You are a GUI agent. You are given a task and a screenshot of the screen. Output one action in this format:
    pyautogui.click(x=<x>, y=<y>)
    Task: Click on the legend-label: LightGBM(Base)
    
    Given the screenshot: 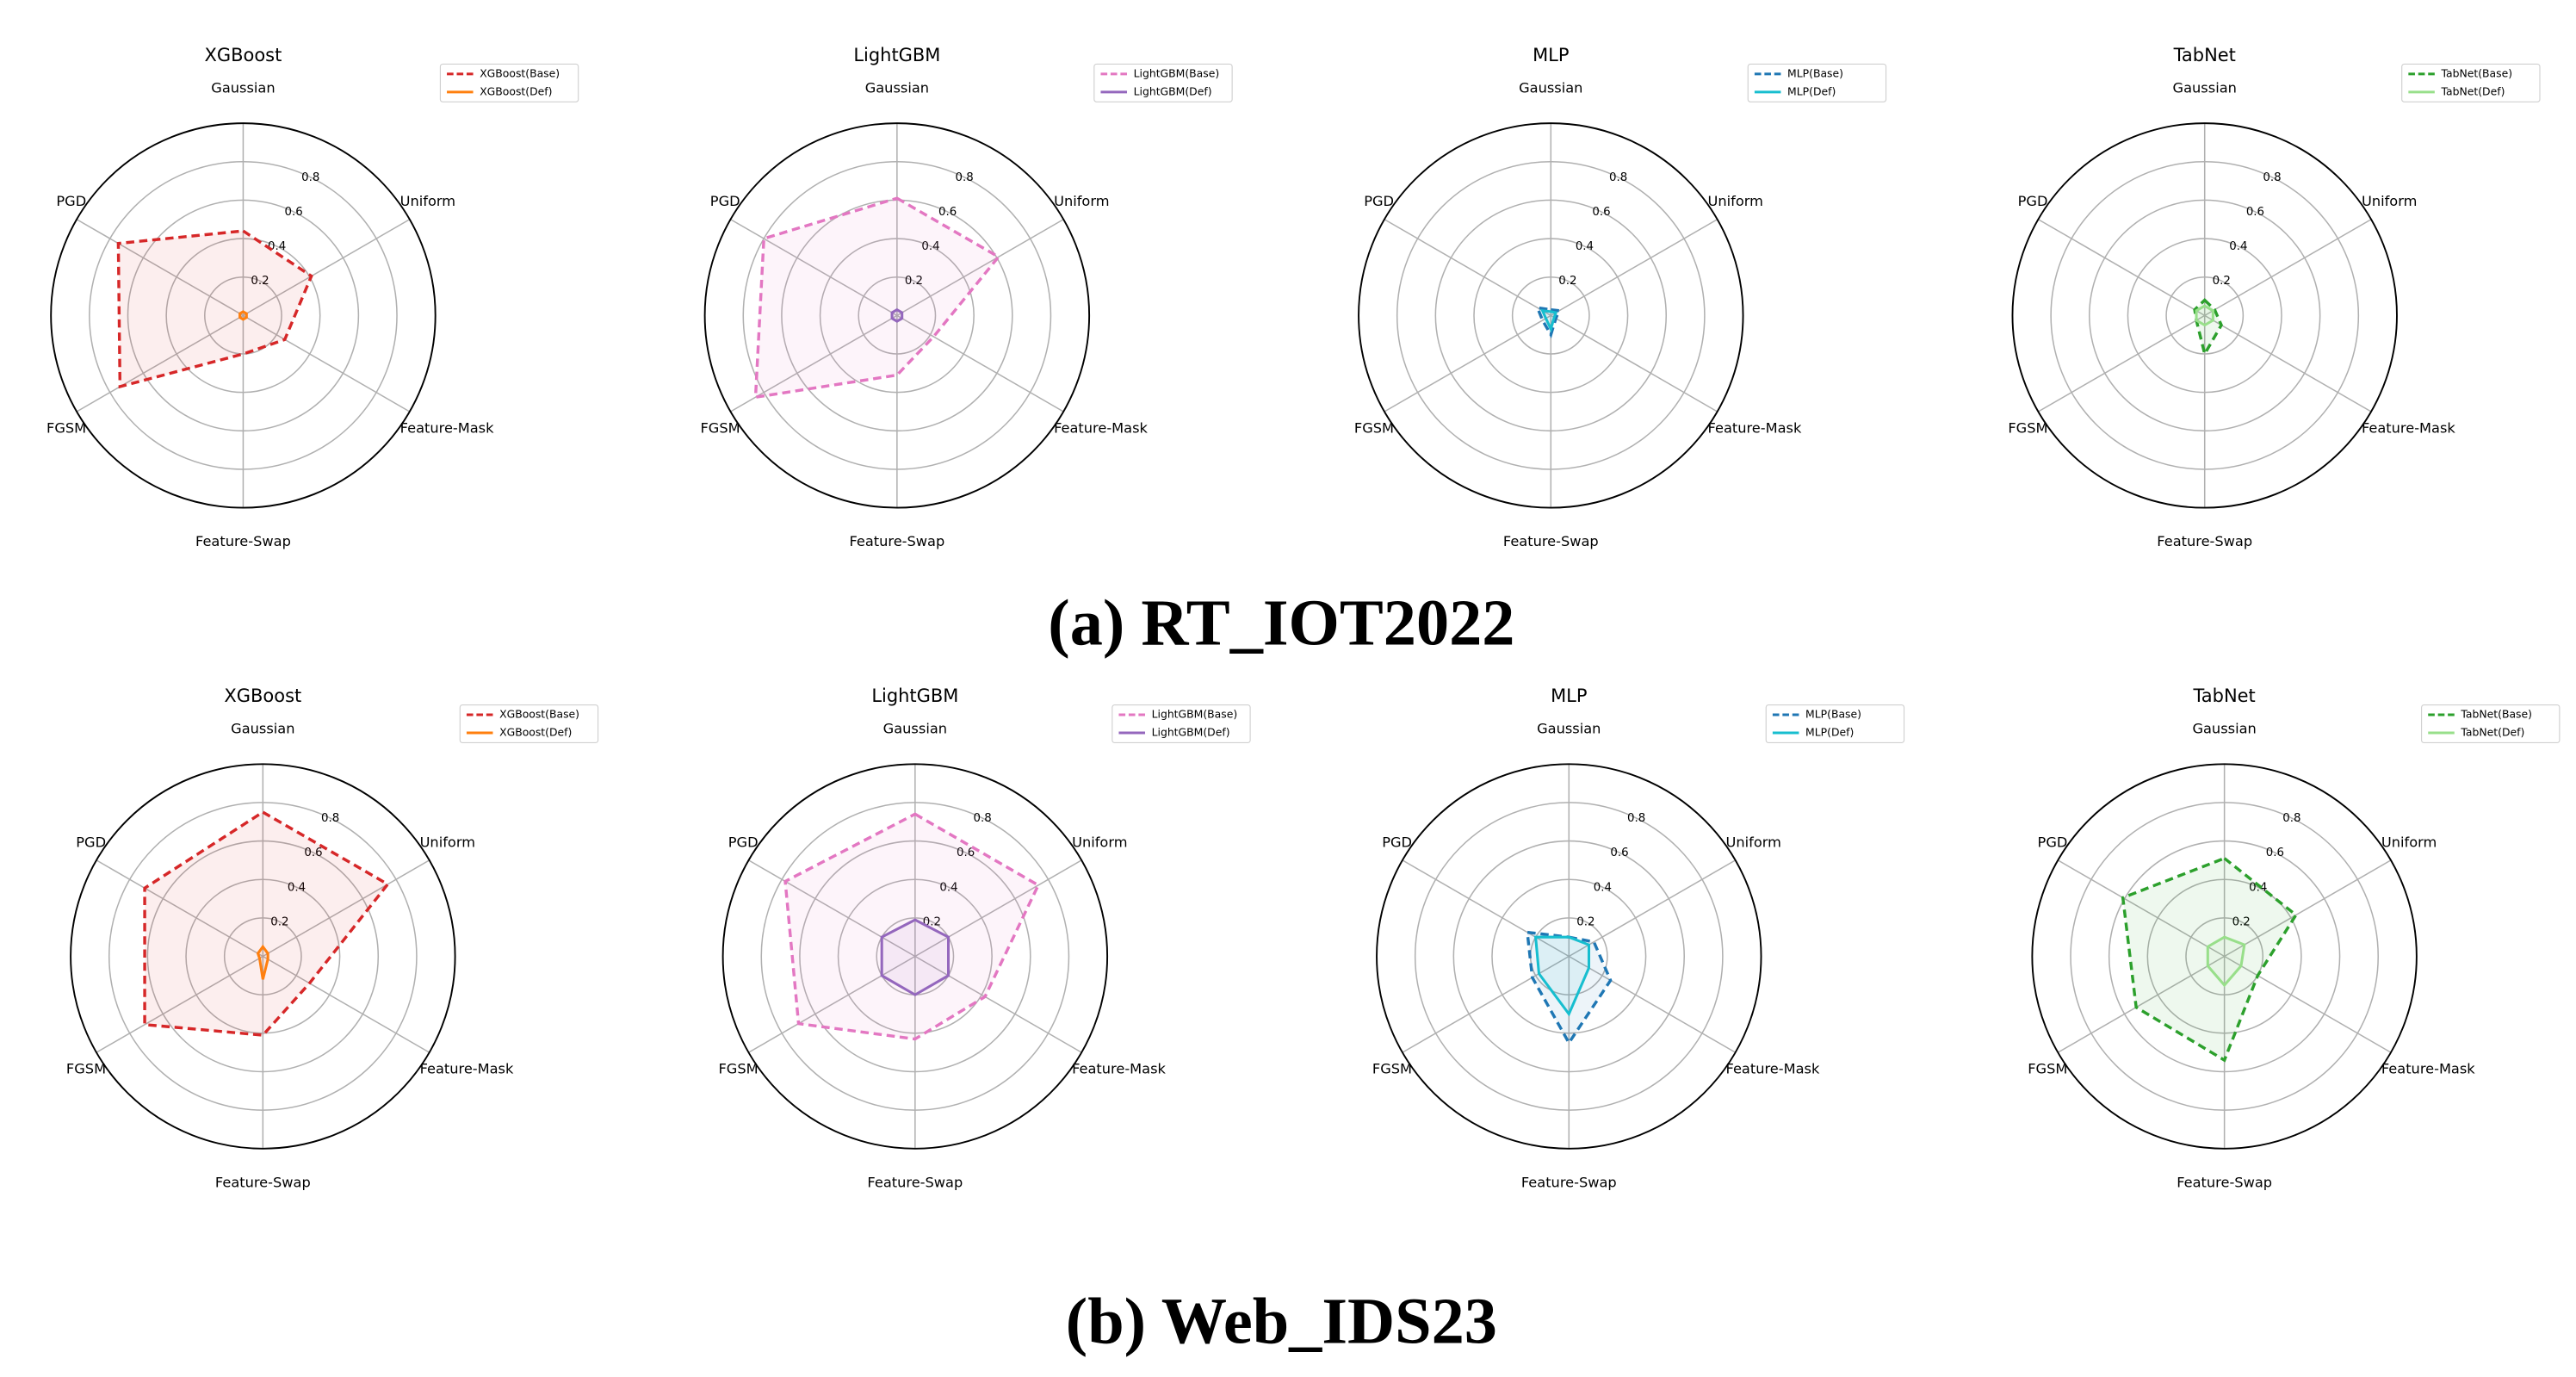 What is the action you would take?
    pyautogui.click(x=1177, y=72)
    